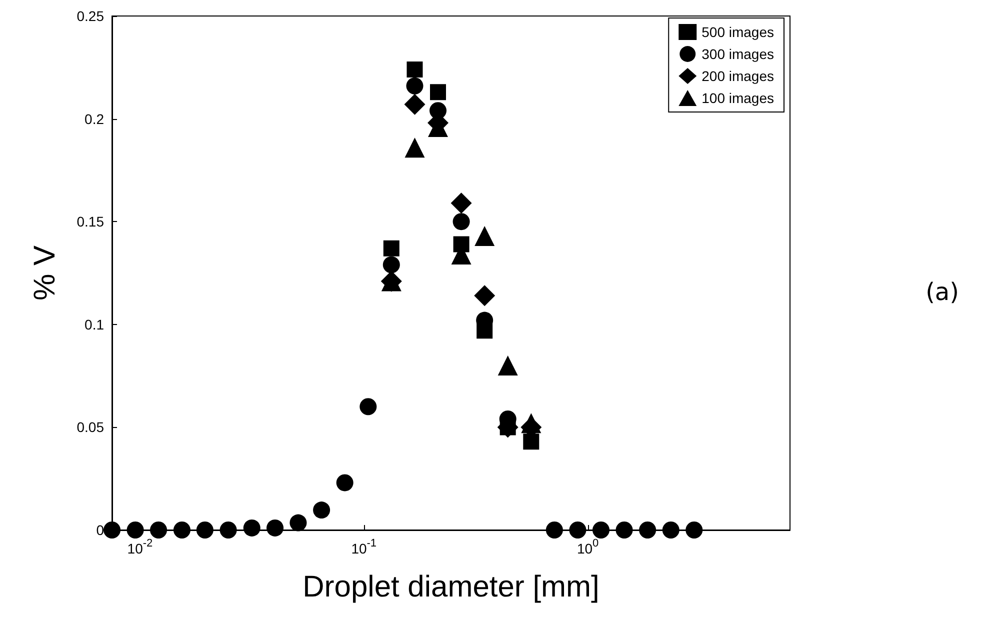  I want to click on y-tick-label: 0.2, so click(94, 118).